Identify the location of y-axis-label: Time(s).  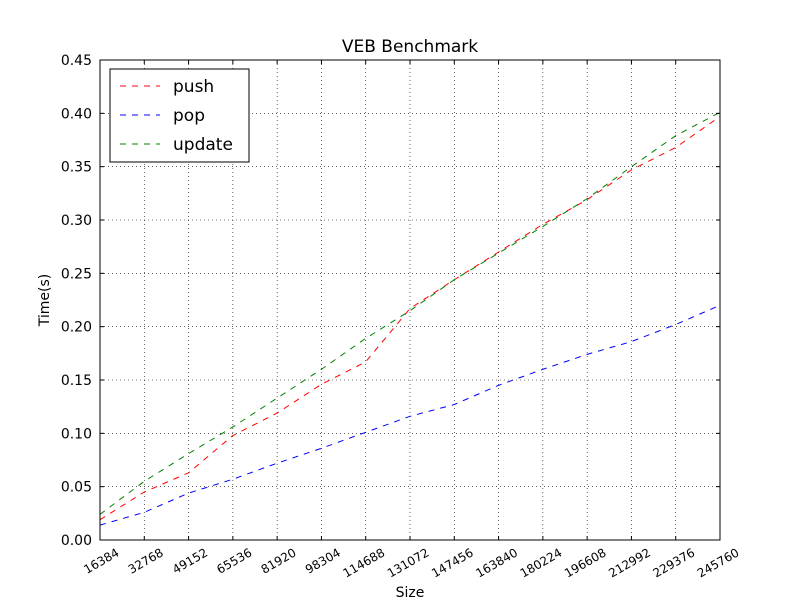
(45, 300).